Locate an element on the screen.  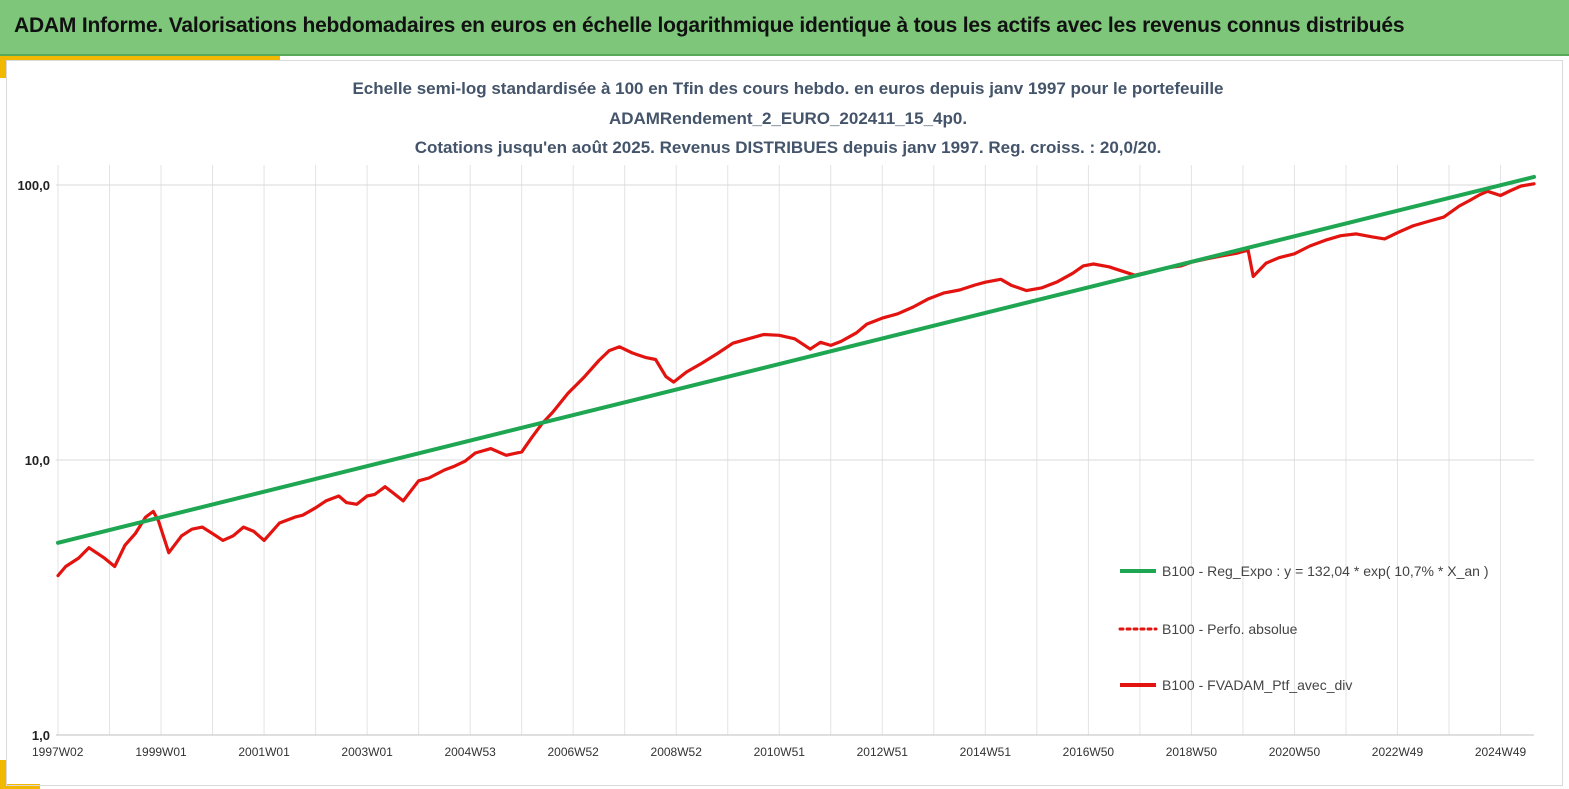
x-tick-label: 2008W52 is located at coordinates (677, 752).